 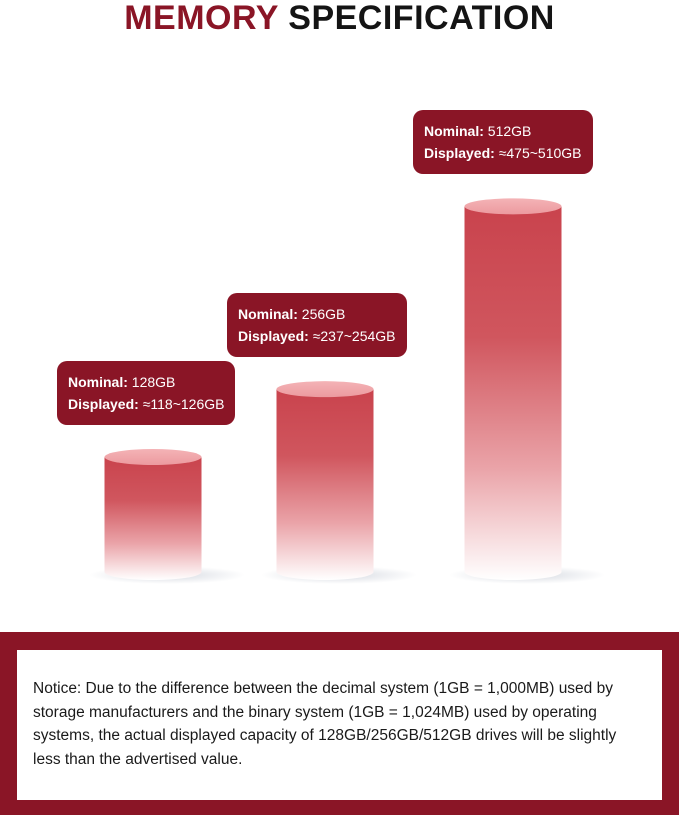 I want to click on title-word-specification: SPECIFICATION, so click(x=421, y=18).